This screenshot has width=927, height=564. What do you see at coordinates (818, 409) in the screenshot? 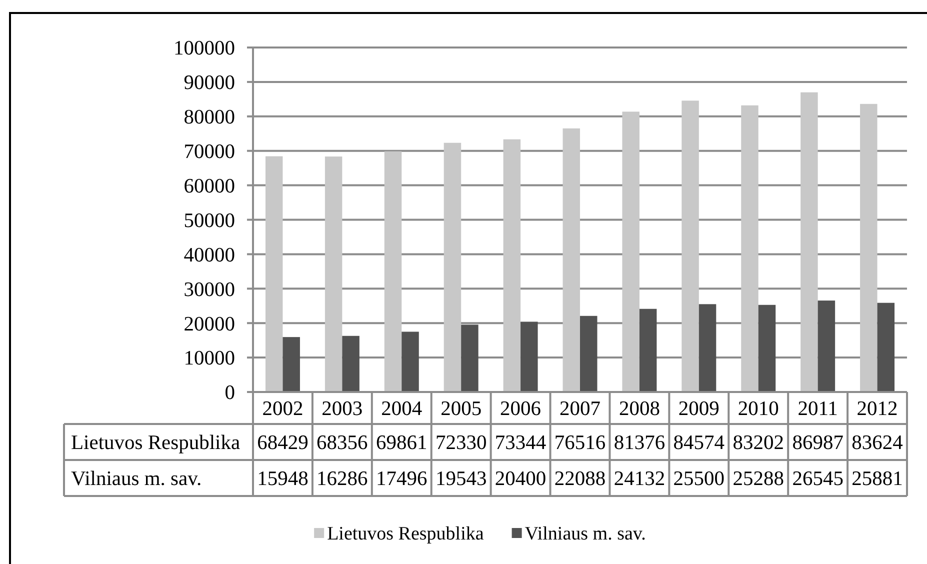
I see `x-tick-label: 2011` at bounding box center [818, 409].